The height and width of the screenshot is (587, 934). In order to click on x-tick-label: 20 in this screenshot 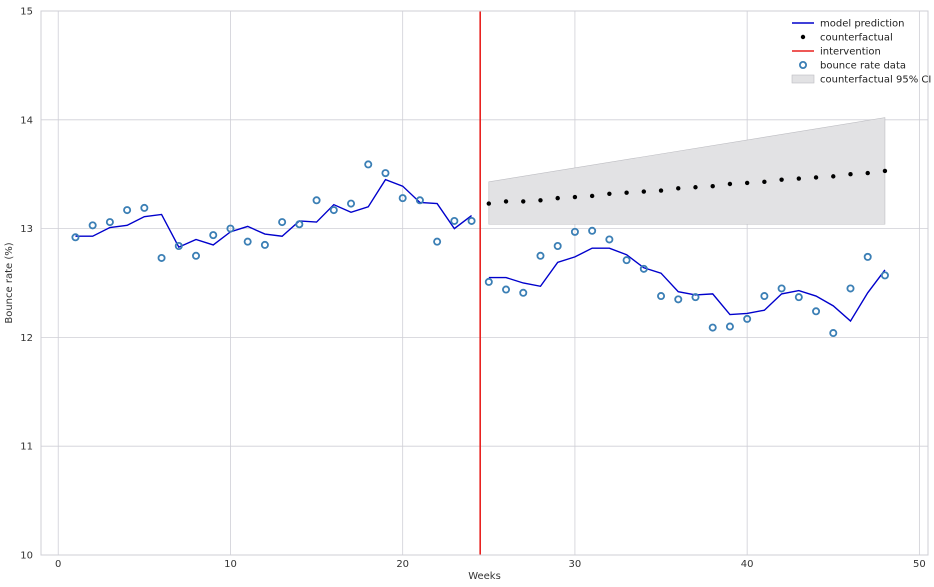, I will do `click(402, 564)`.